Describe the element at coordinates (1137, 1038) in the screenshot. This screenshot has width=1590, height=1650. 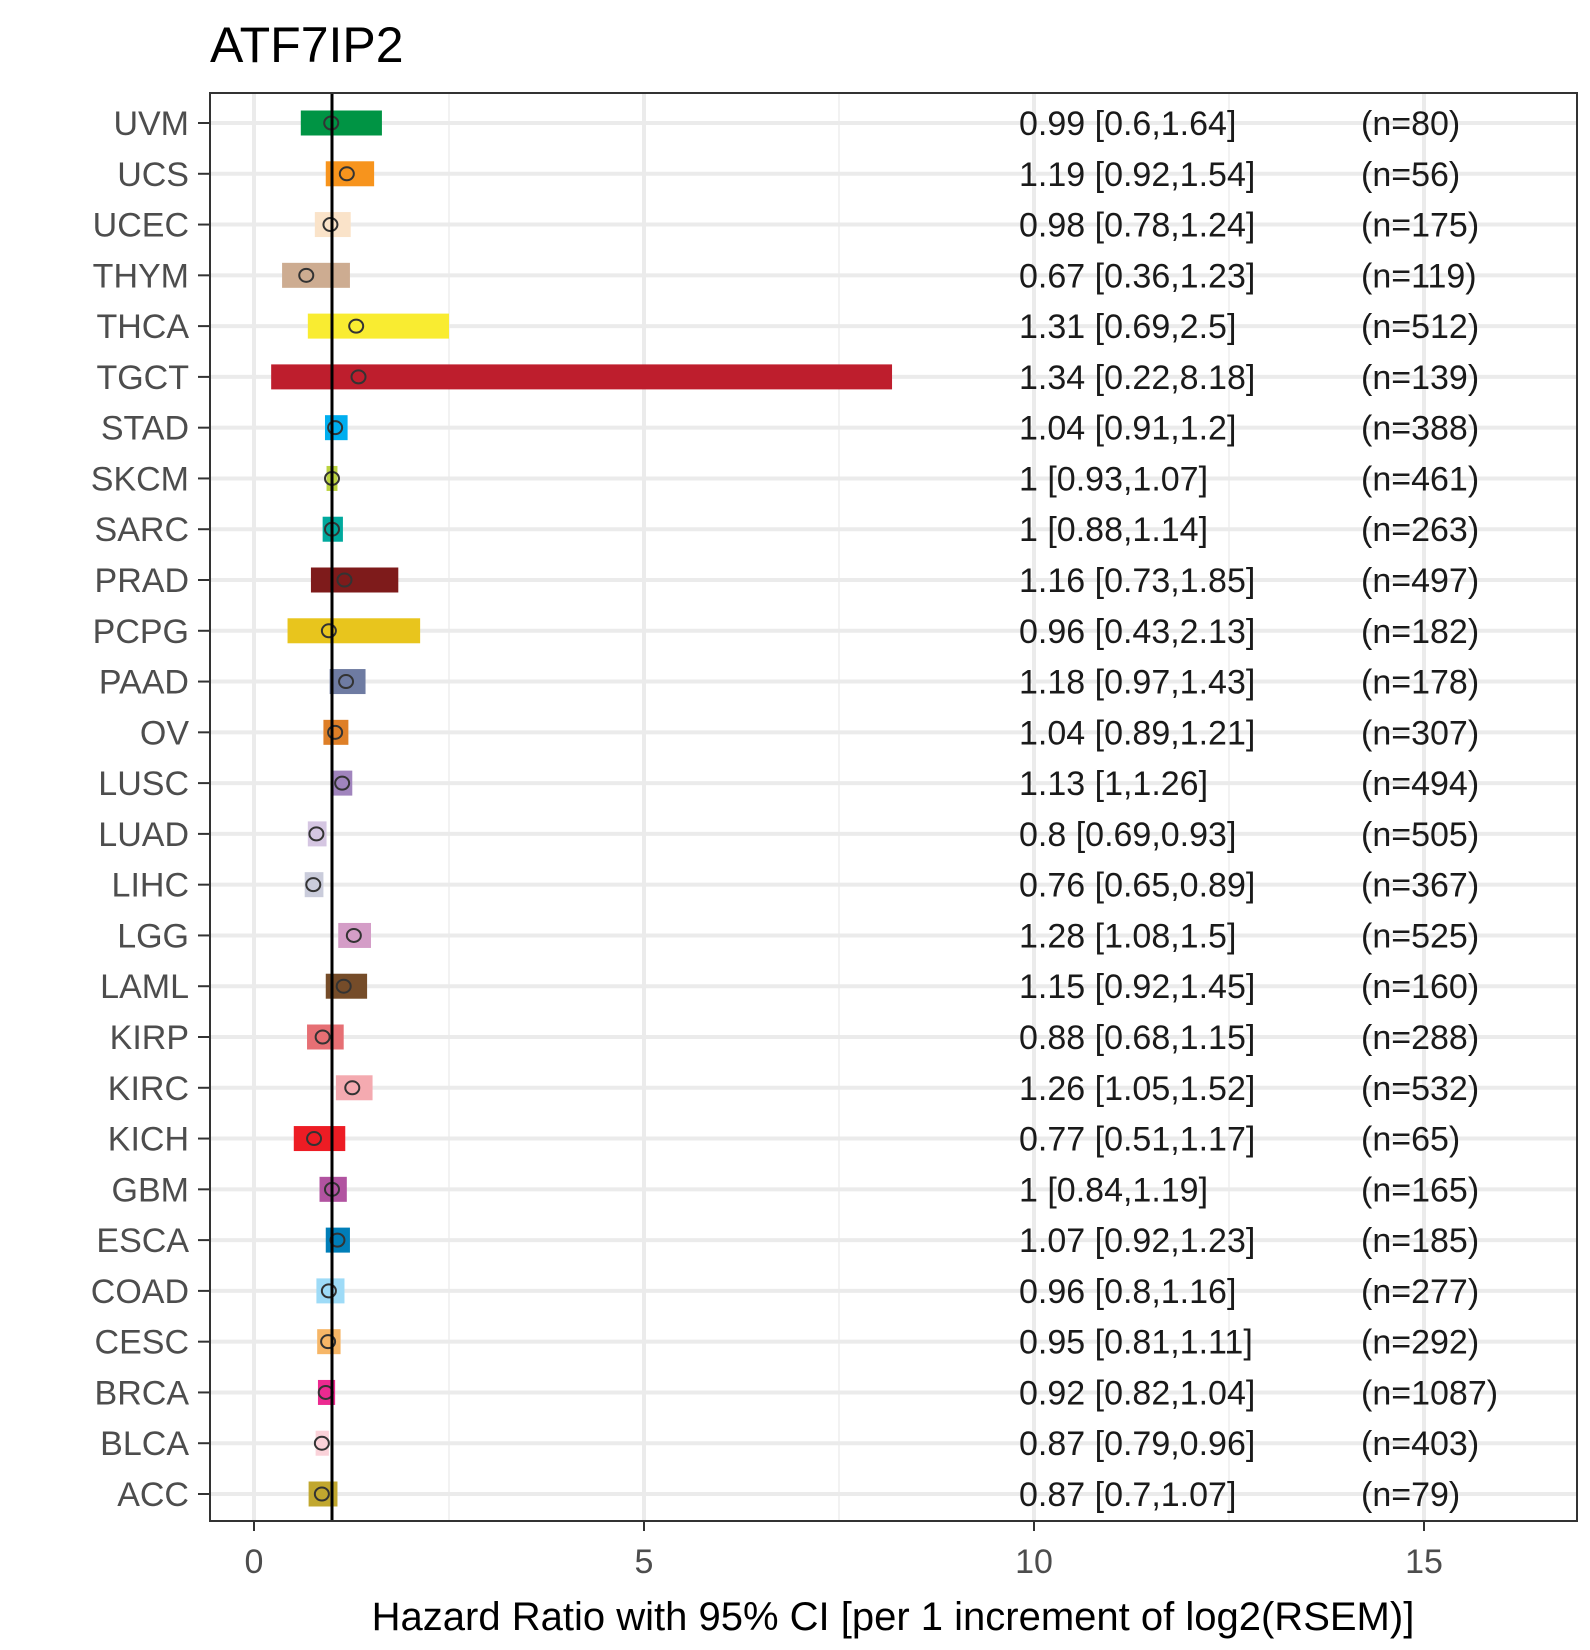
I see `hr-ci-label: 0.88 [0.68,1.15]` at that location.